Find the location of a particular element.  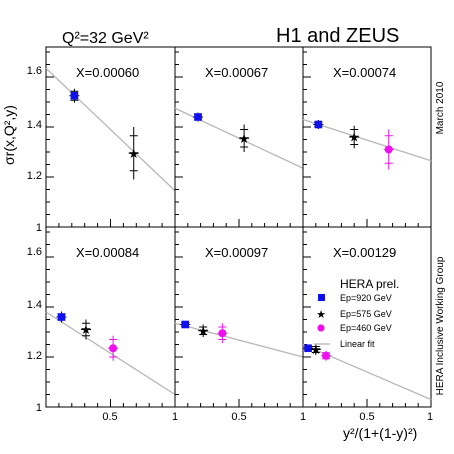

y-tick-labels: 1.6 1.4 1.2 1 1.6 1.4 1.2 1 is located at coordinates (34, 239).